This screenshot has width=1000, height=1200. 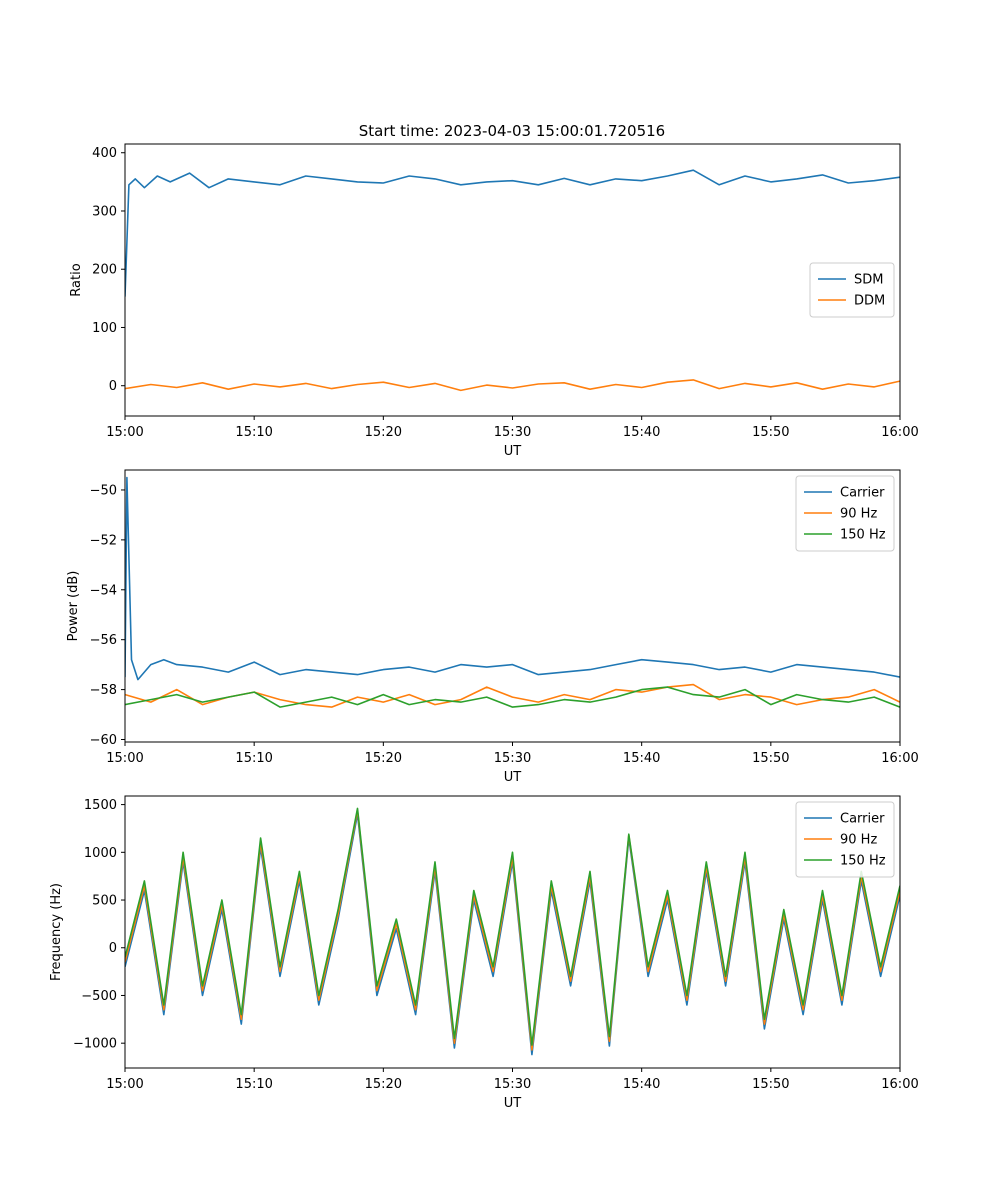 What do you see at coordinates (103, 740) in the screenshot?
I see `y-tick-label: −60` at bounding box center [103, 740].